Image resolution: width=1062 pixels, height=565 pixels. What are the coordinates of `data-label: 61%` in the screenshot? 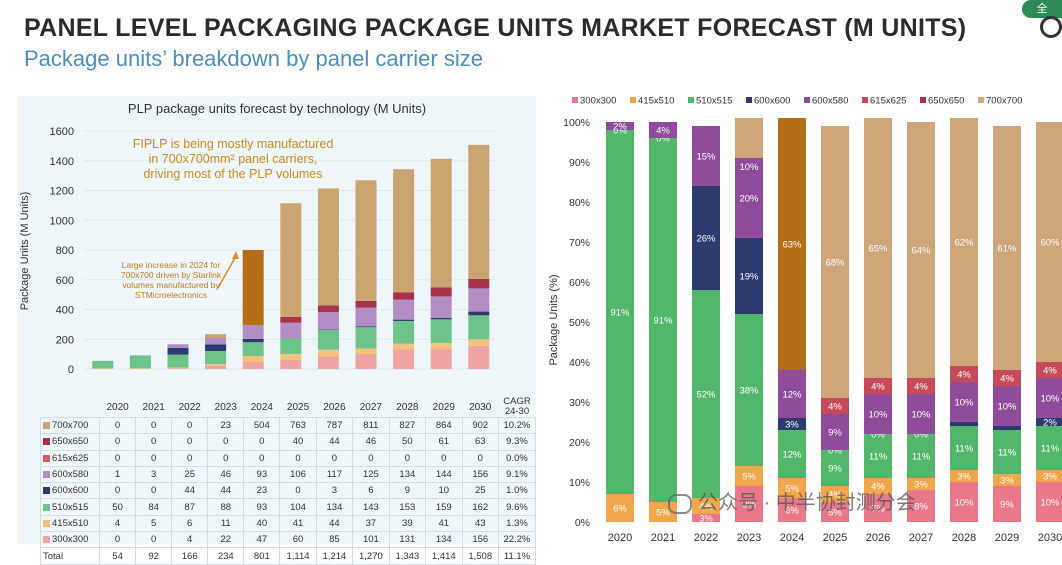 It's located at (1007, 249).